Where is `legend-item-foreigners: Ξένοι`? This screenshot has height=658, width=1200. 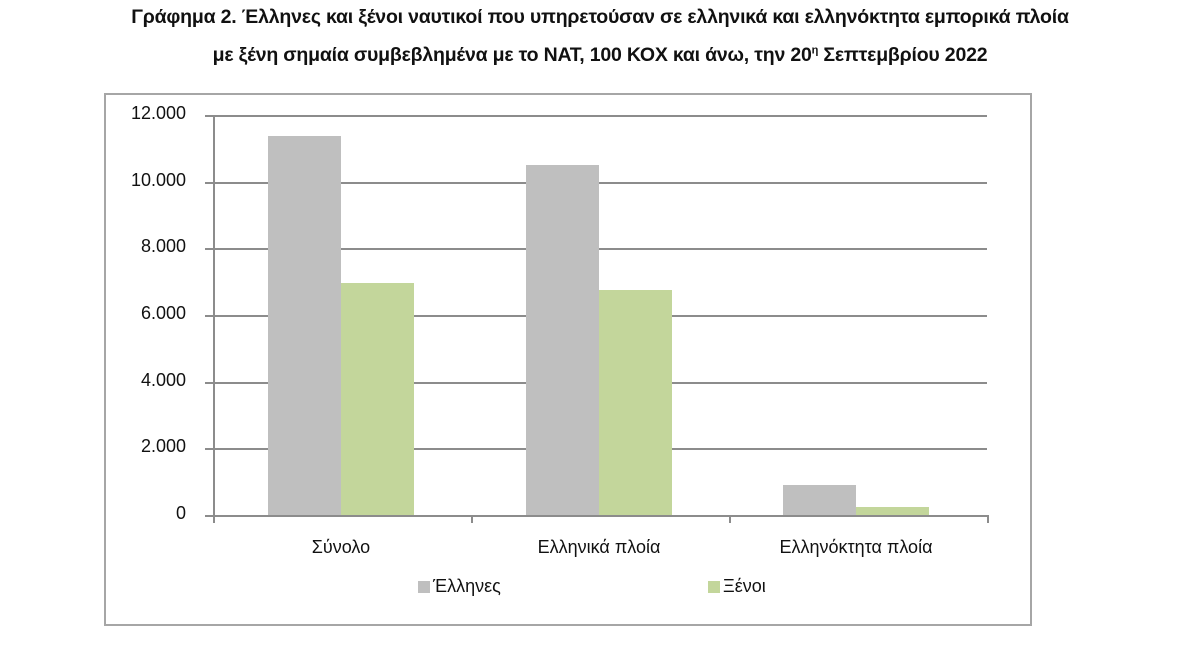 legend-item-foreigners: Ξένοι is located at coordinates (737, 586).